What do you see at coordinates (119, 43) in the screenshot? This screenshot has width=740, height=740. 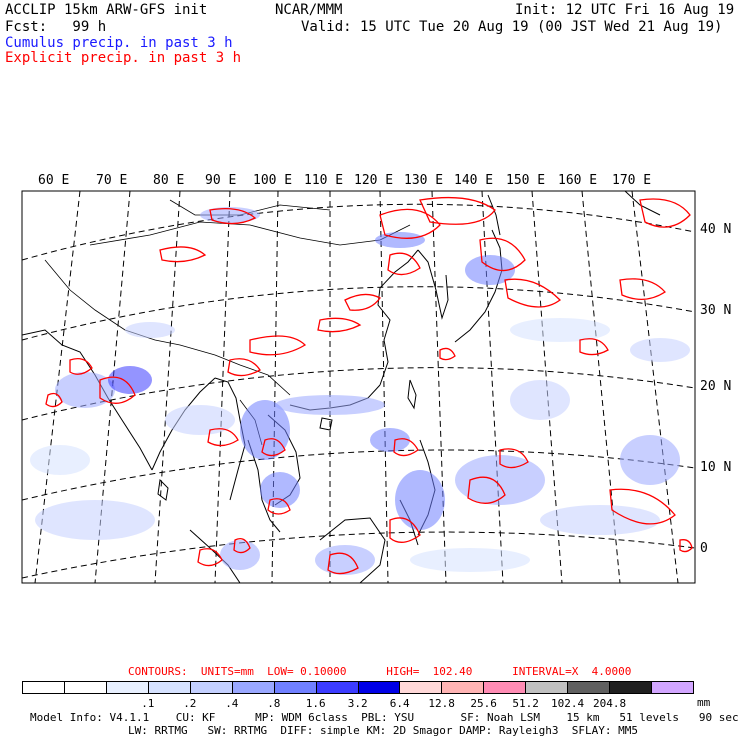 I see `cumulus-legend-label: Cumulus precip. in past 3 h` at bounding box center [119, 43].